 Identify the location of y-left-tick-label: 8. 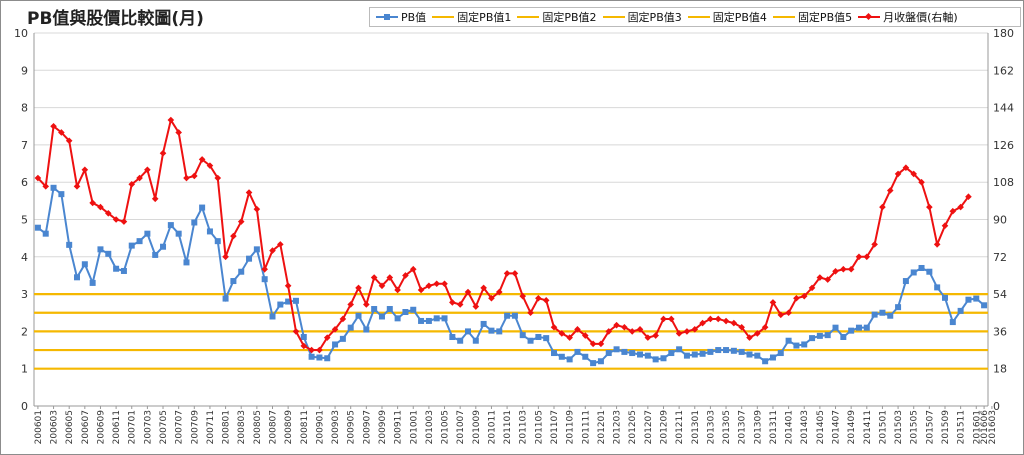
(24, 108).